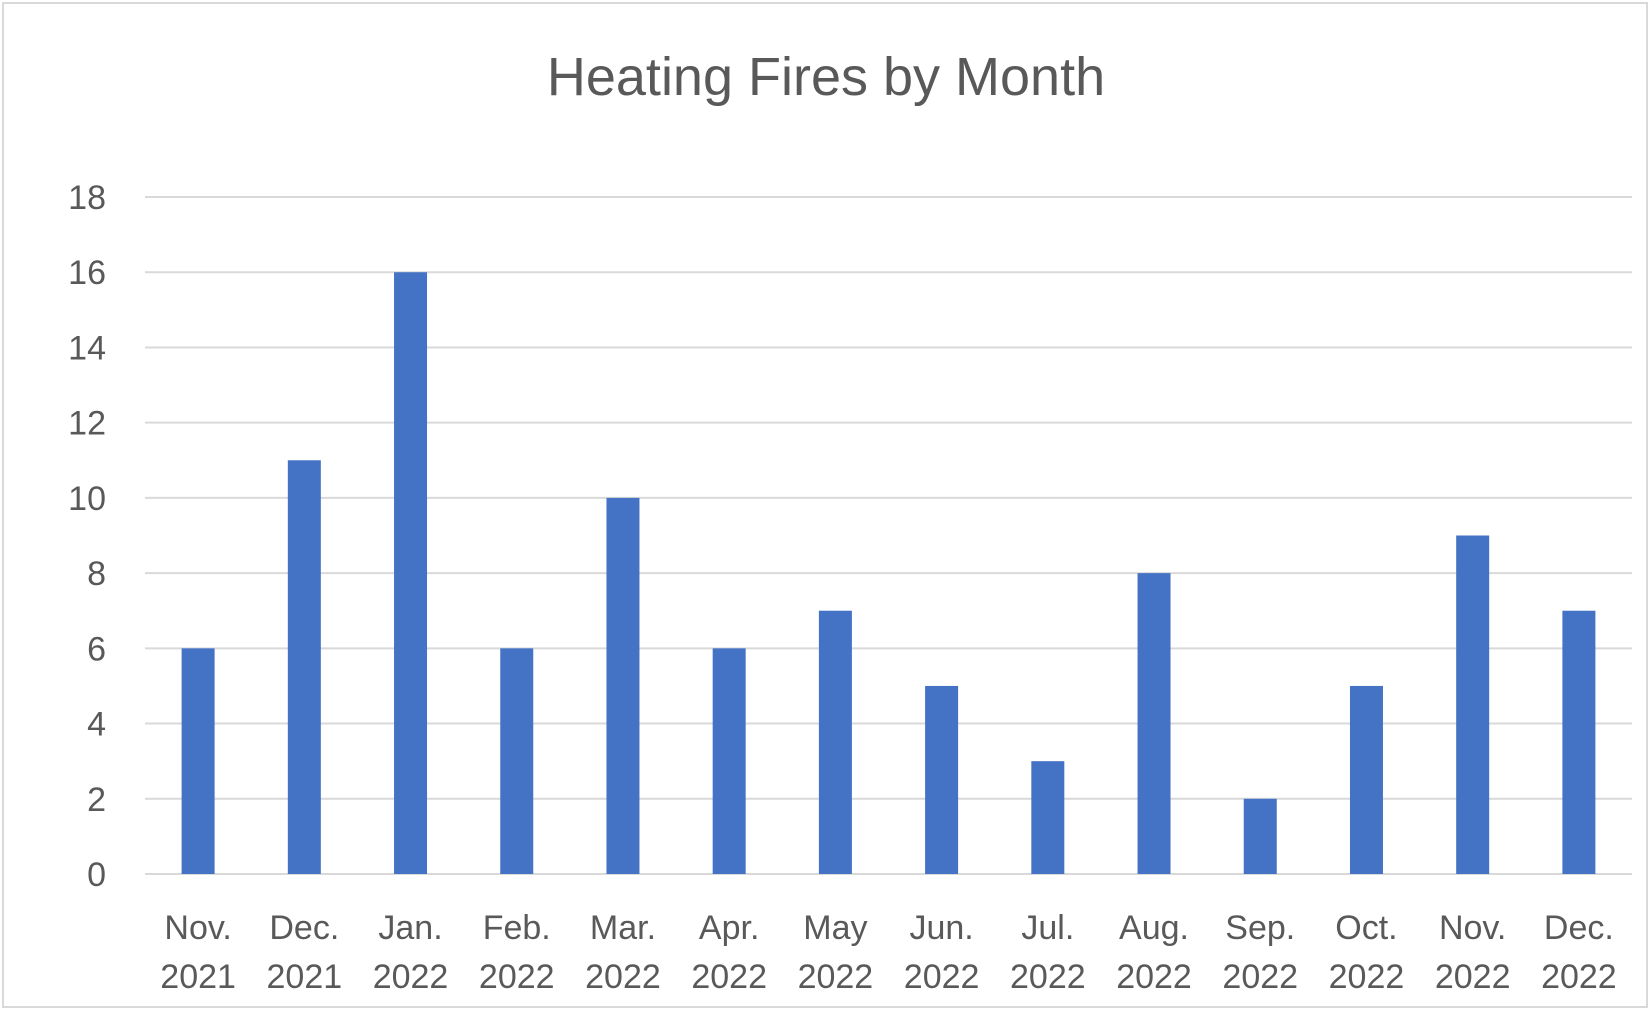 This screenshot has width=1652, height=1012. Describe the element at coordinates (96, 649) in the screenshot. I see `y-tick-label: 6` at that location.